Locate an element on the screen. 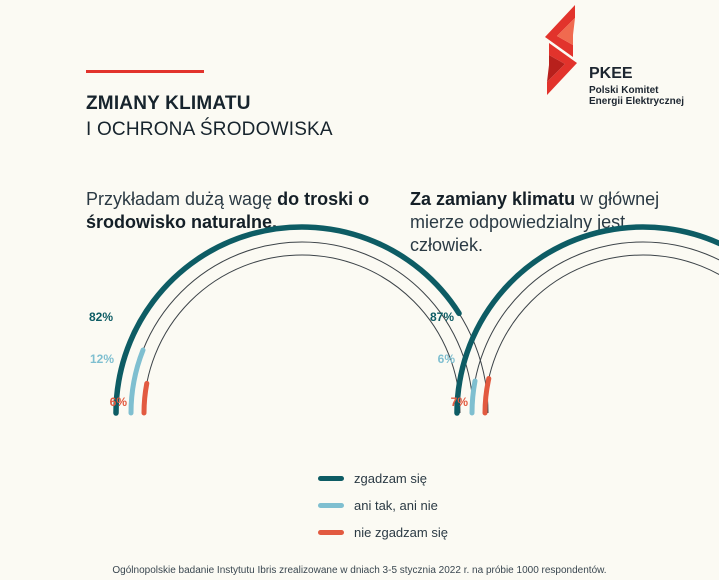  chart-1-label-neutral: 12% is located at coordinates (102, 359).